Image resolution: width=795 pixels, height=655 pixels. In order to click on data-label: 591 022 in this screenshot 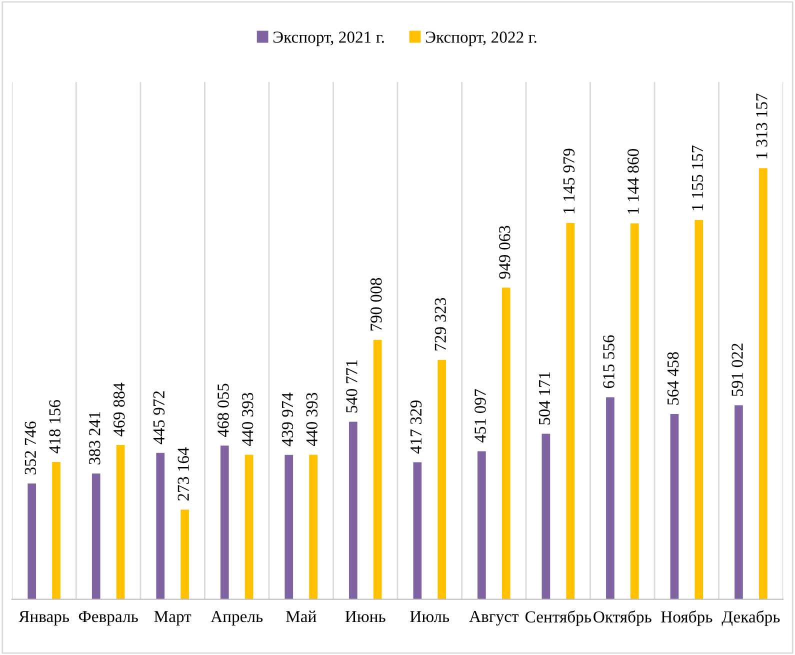, I will do `click(737, 370)`.